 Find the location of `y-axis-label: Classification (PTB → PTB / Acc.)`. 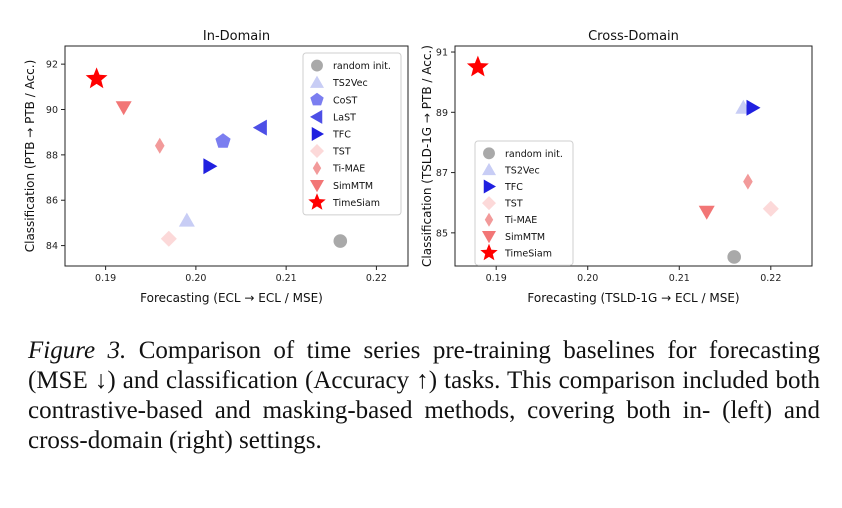

y-axis-label: Classification (PTB → PTB / Acc.) is located at coordinates (30, 156).